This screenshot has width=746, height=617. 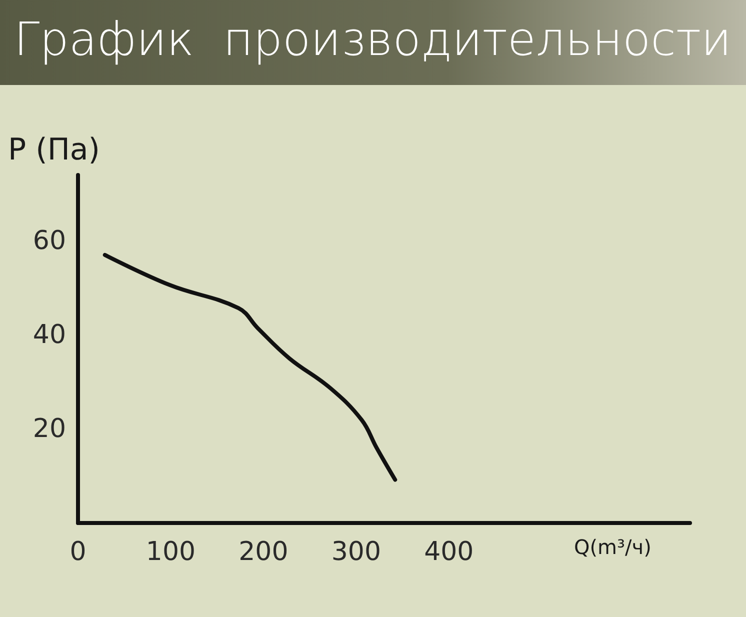 What do you see at coordinates (78, 552) in the screenshot?
I see `x-tick-label: 0` at bounding box center [78, 552].